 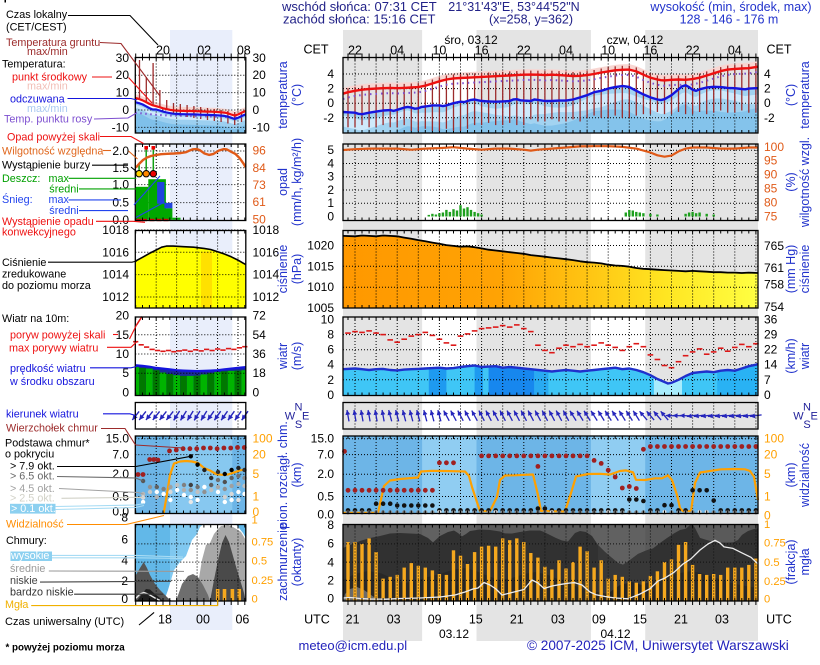 What do you see at coordinates (16, 605) in the screenshot?
I see `svg-text: Mgła` at bounding box center [16, 605].